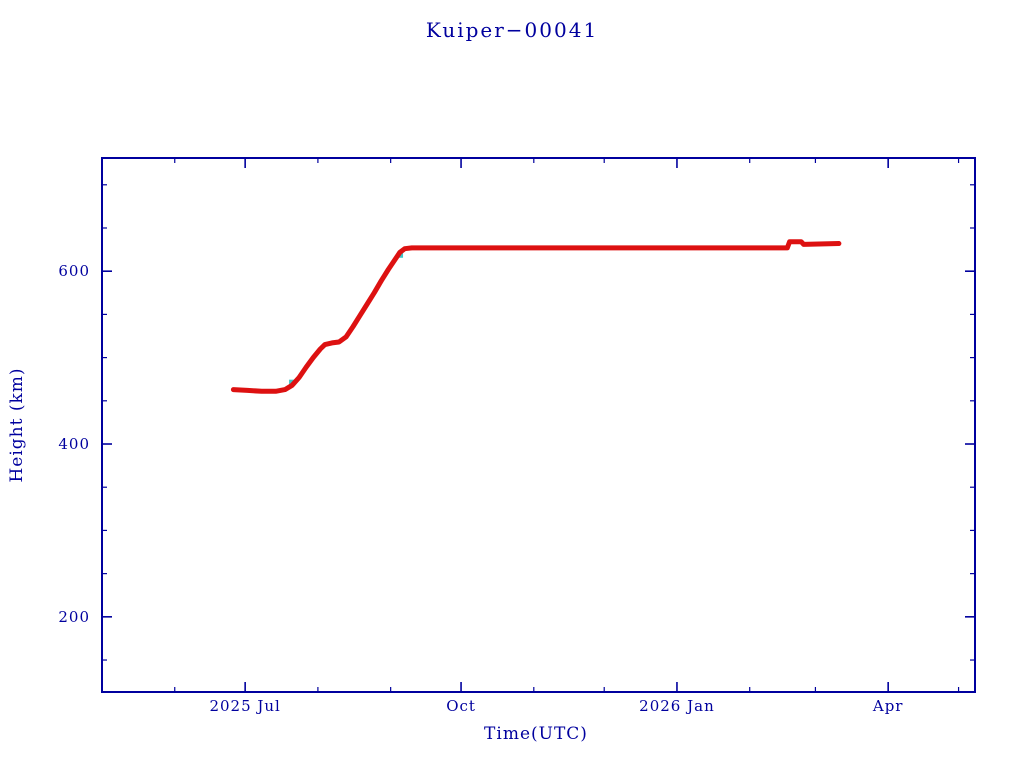 The height and width of the screenshot is (768, 1024). Describe the element at coordinates (512, 30) in the screenshot. I see `chart-title: Kuiper−00041` at that location.